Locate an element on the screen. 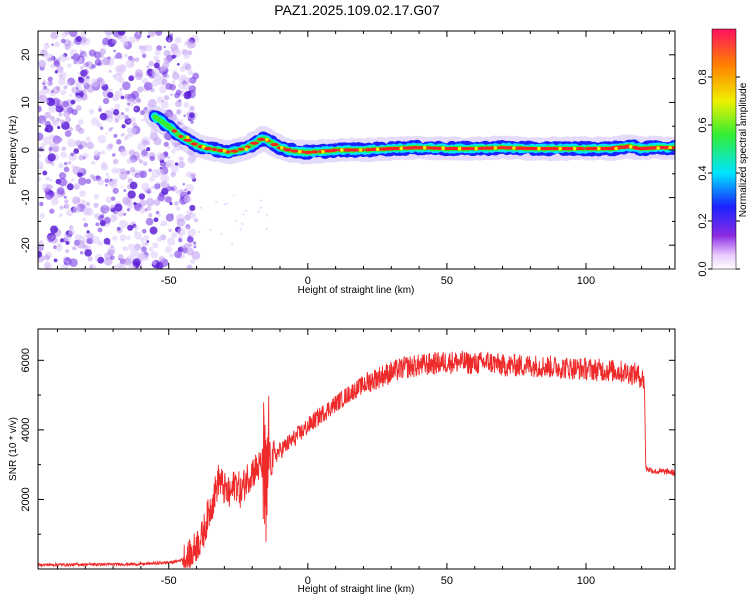 The height and width of the screenshot is (600, 750). snr-xtick-label: 50 is located at coordinates (447, 581).